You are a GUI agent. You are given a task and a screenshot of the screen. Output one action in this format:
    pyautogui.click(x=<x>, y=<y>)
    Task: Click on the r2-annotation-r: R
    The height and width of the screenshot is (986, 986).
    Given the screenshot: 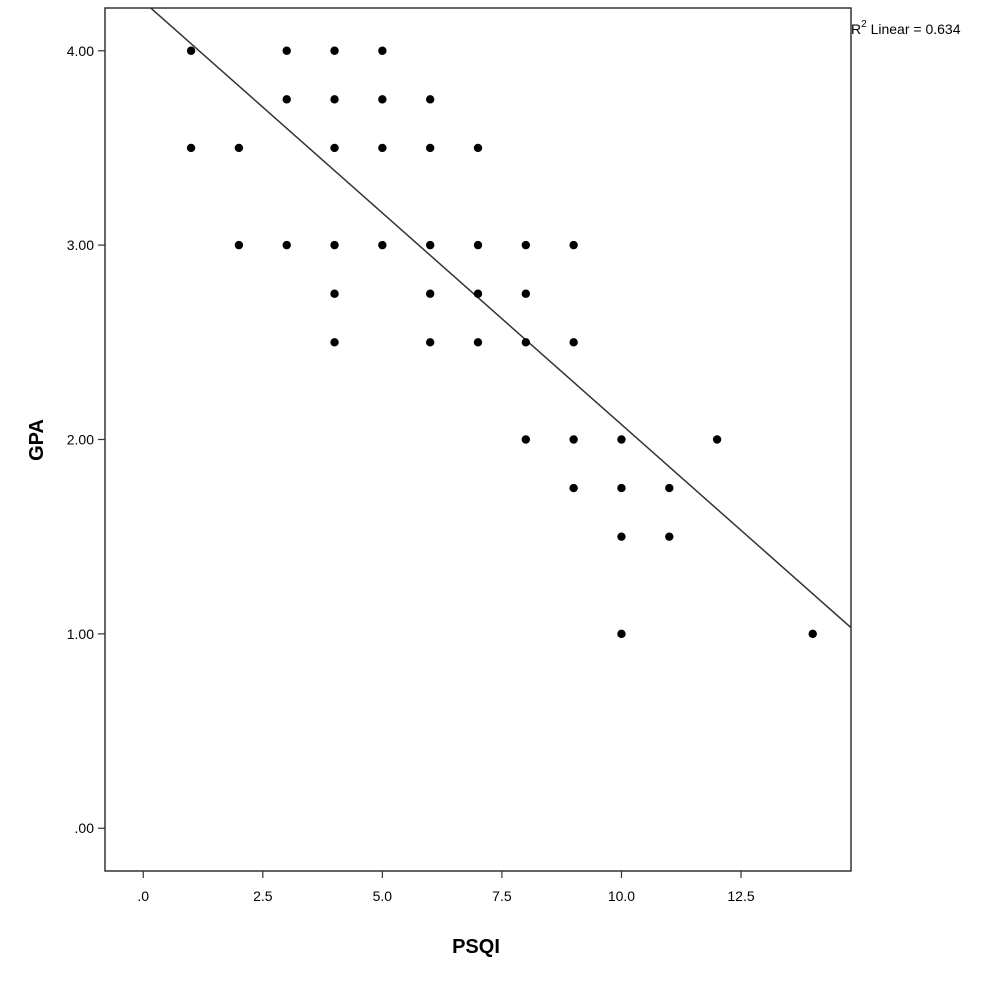 What is the action you would take?
    pyautogui.click(x=856, y=29)
    